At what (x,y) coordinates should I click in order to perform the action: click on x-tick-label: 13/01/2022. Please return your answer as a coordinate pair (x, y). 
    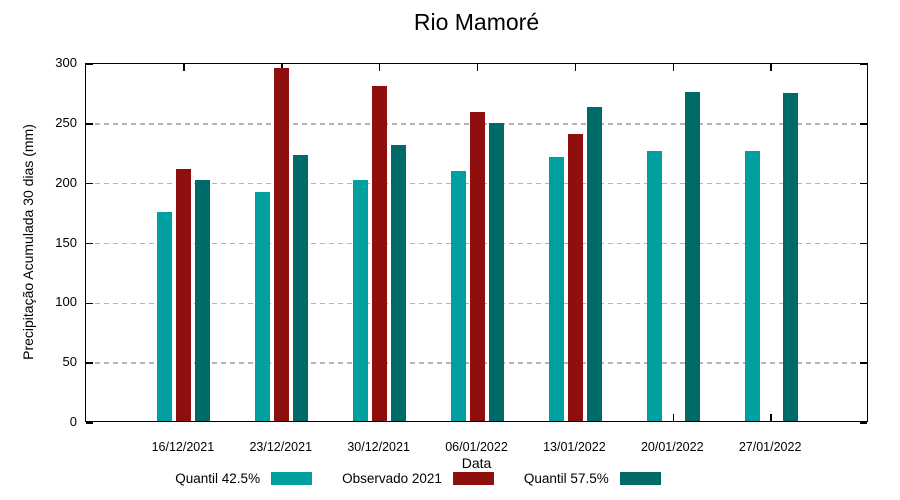
    Looking at the image, I should click on (574, 447).